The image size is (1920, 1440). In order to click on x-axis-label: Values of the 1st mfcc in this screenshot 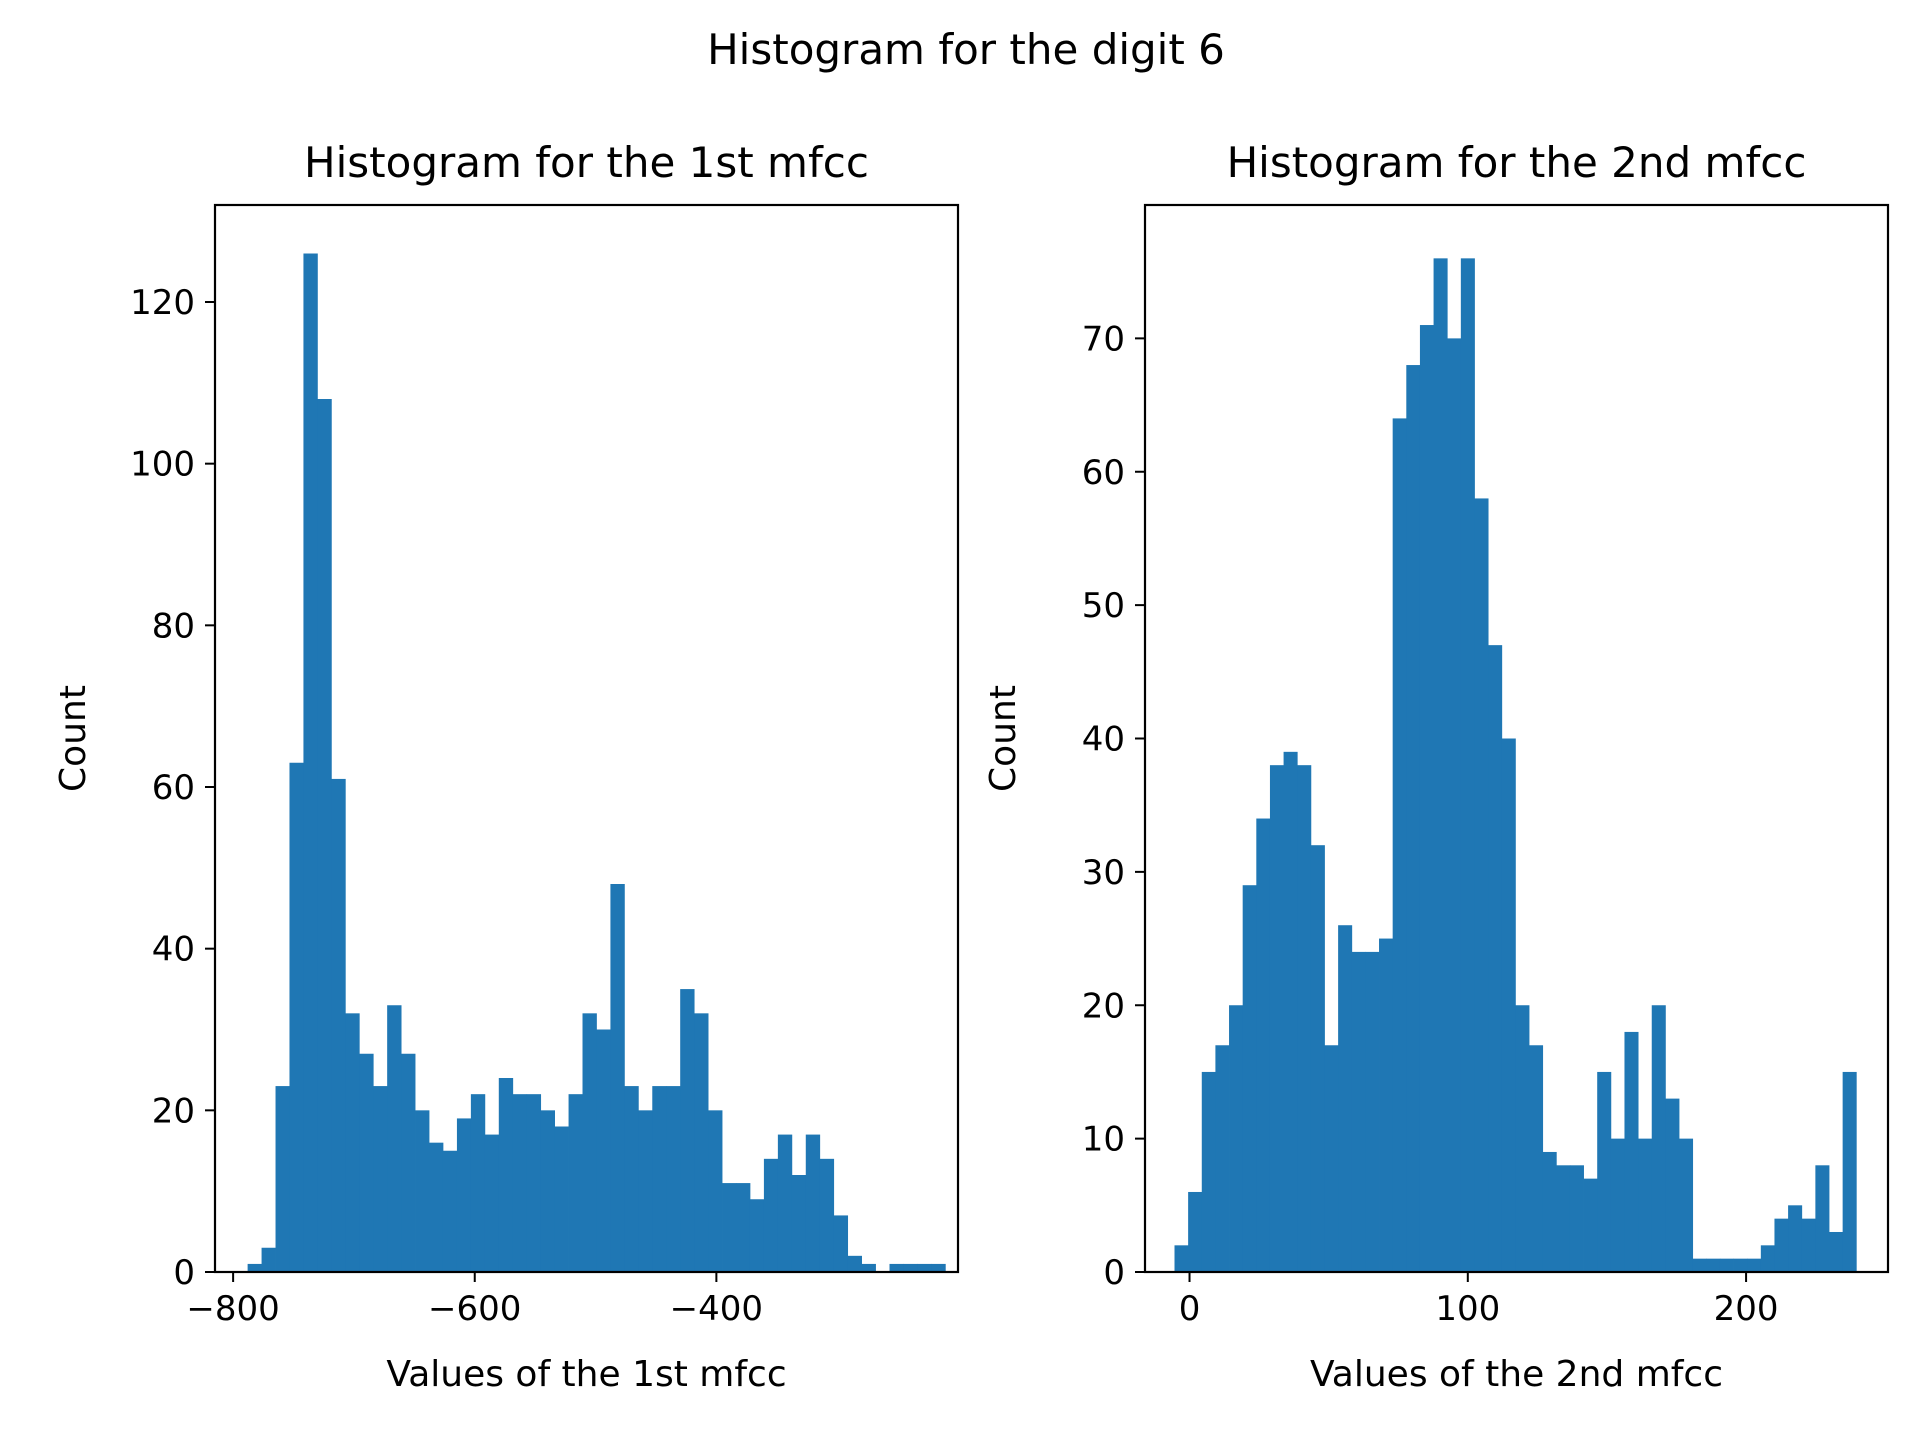, I will do `click(586, 1374)`.